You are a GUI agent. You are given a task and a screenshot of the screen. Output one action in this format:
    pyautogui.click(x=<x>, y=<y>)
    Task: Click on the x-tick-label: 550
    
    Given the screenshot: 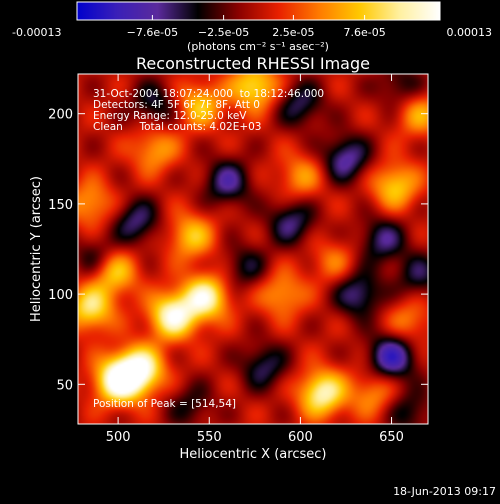 What is the action you would take?
    pyautogui.click(x=209, y=437)
    